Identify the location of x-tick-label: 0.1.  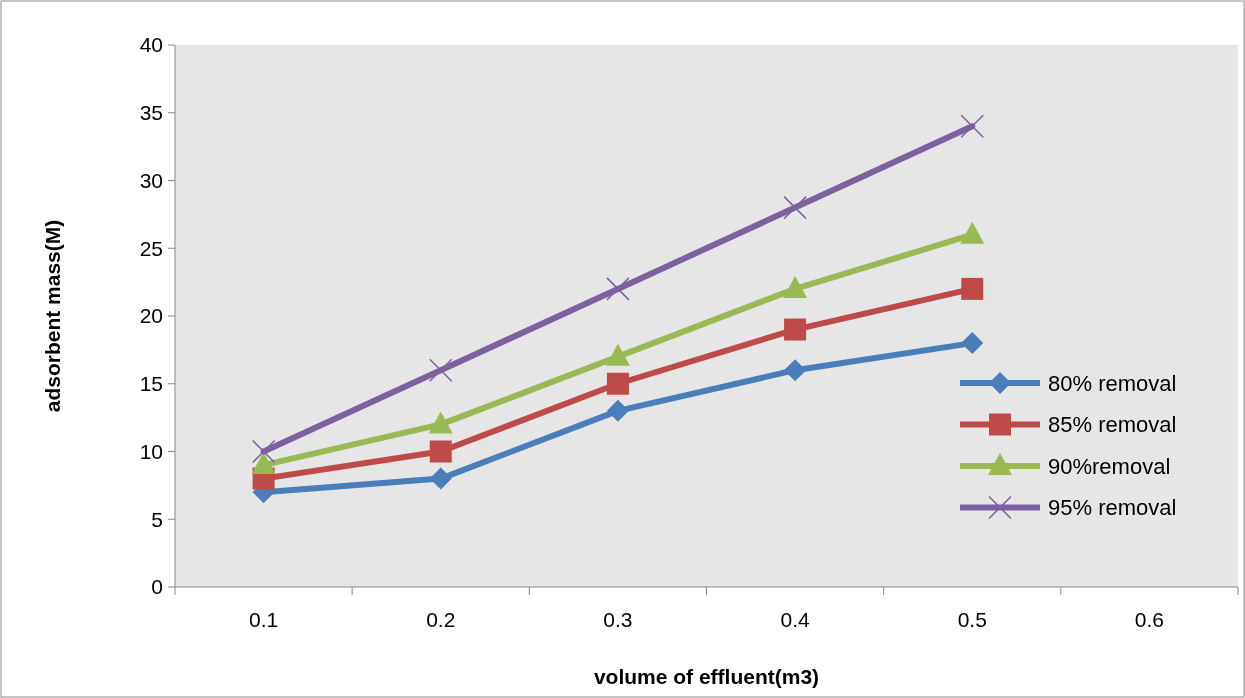
(263, 619).